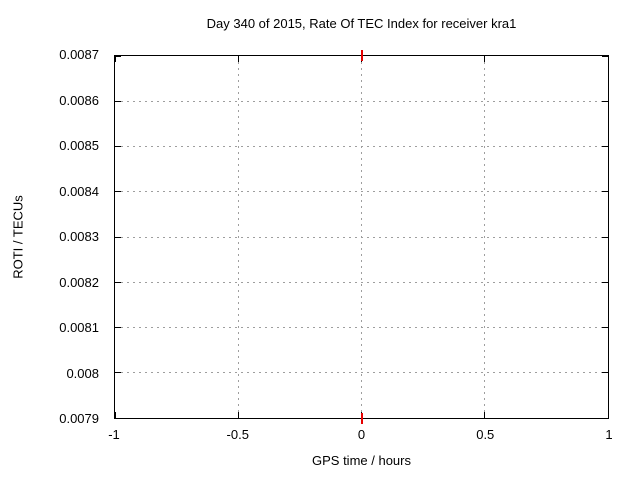  What do you see at coordinates (609, 434) in the screenshot?
I see `x-tick-label: 1` at bounding box center [609, 434].